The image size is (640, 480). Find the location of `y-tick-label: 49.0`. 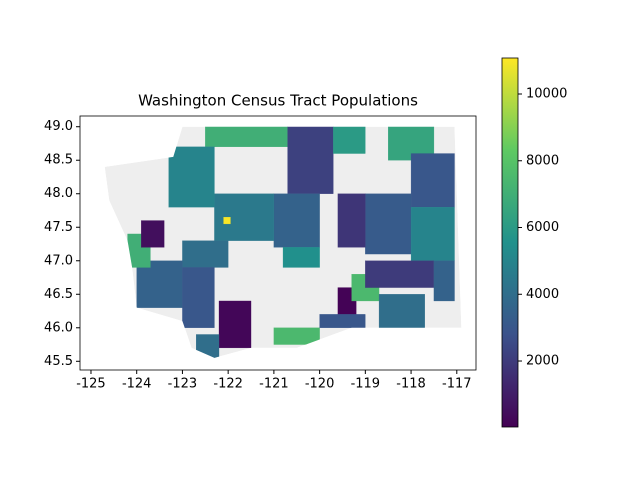

y-tick-label: 49.0 is located at coordinates (58, 126).